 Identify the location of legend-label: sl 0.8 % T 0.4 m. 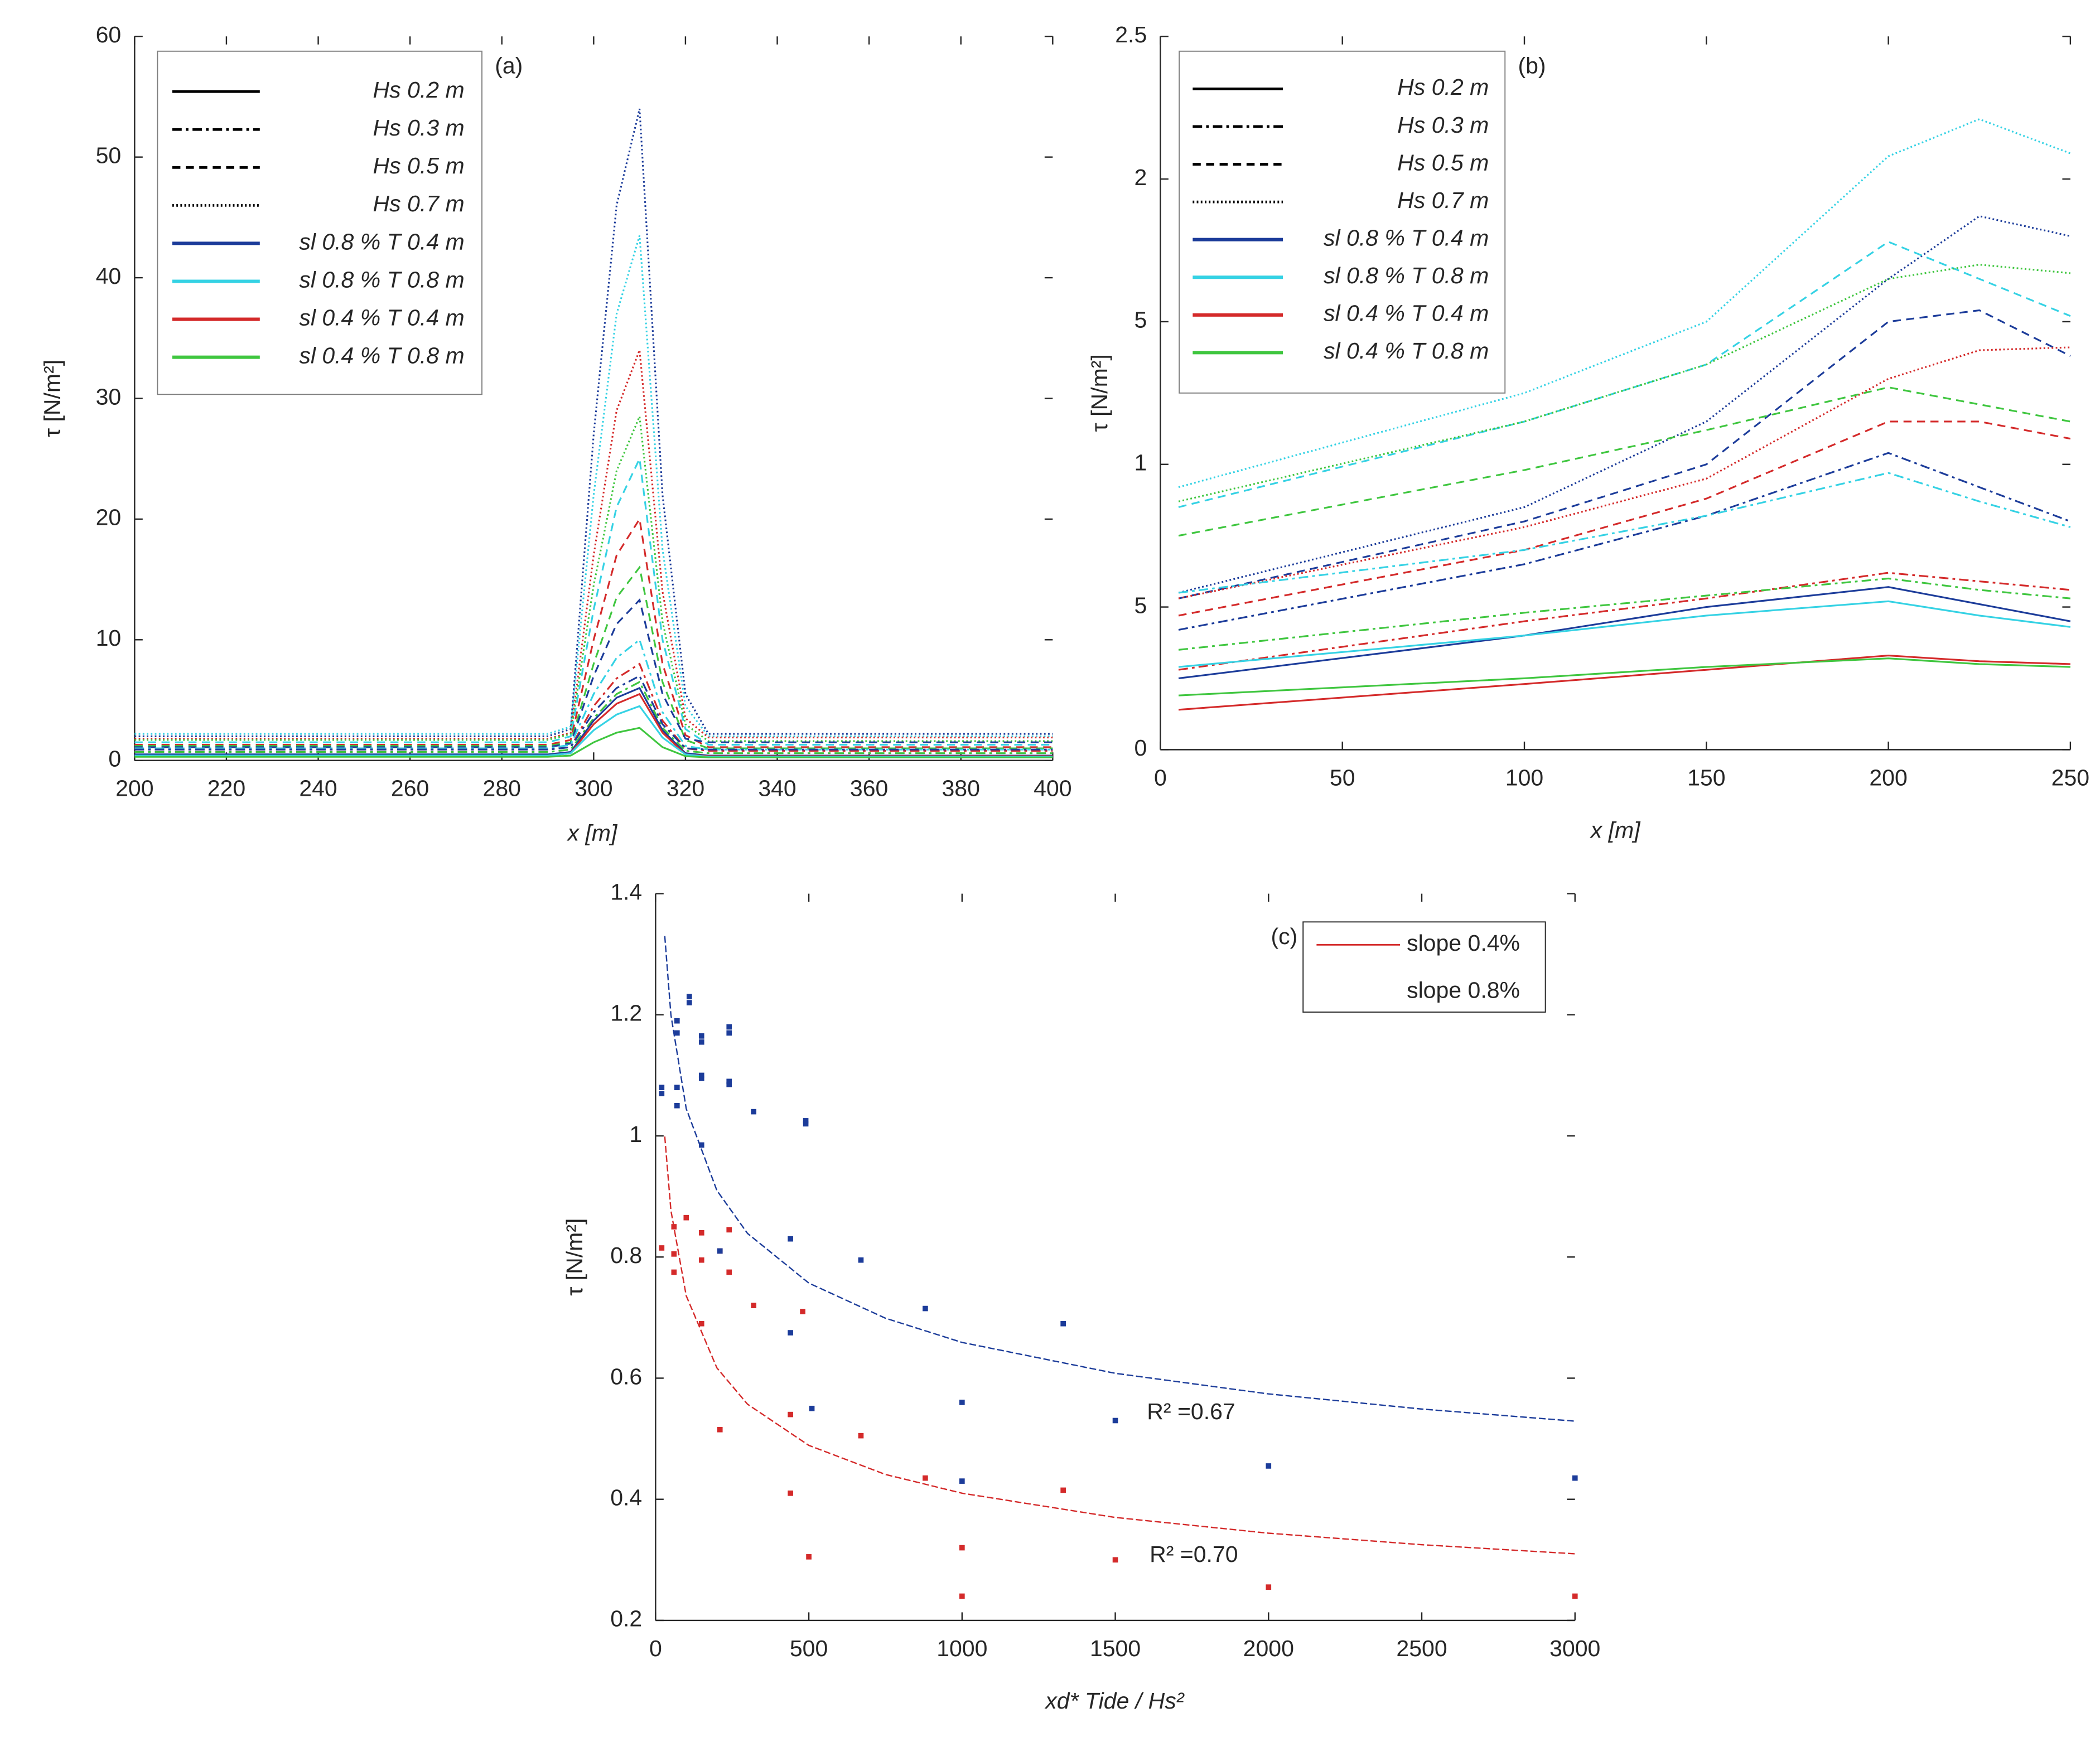
(381, 241).